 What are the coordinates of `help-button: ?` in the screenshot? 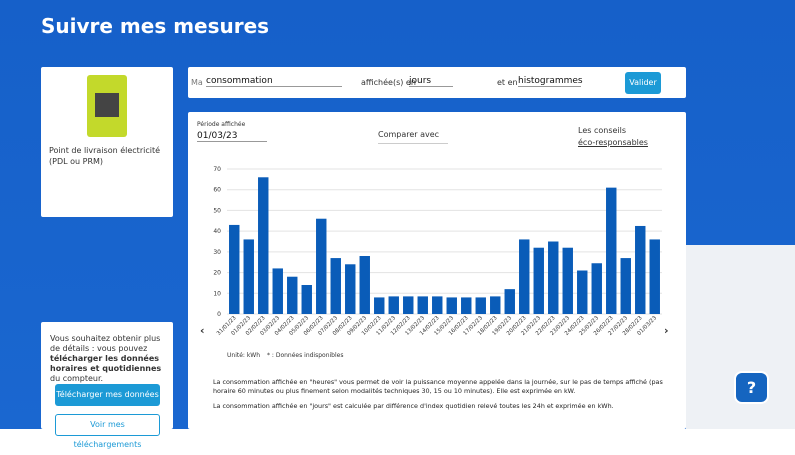 It's located at (751, 387).